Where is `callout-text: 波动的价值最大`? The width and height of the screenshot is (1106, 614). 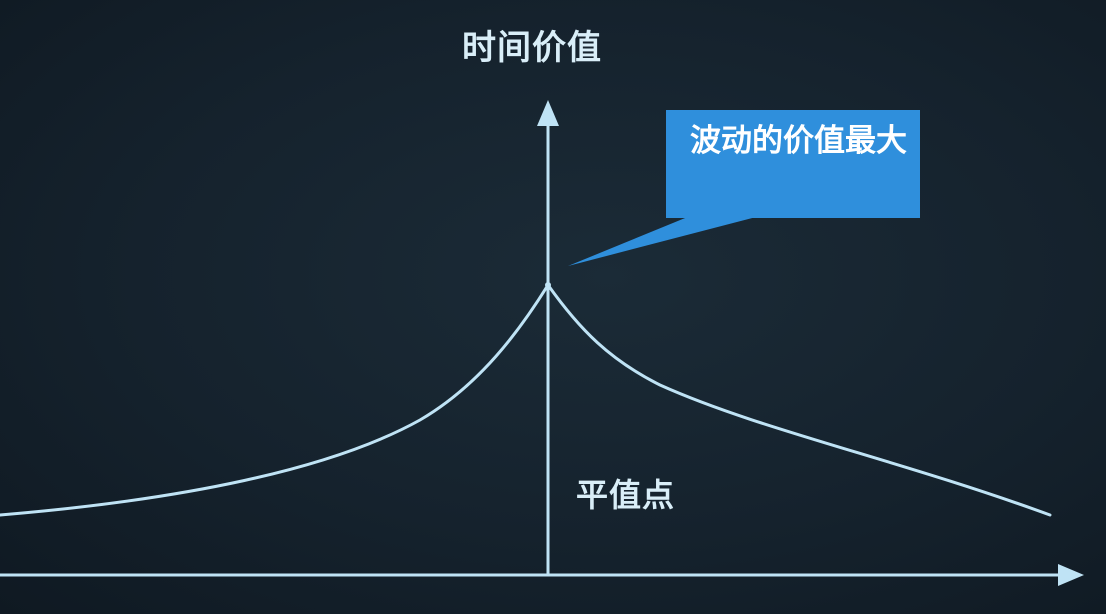 callout-text: 波动的价值最大 is located at coordinates (798, 141).